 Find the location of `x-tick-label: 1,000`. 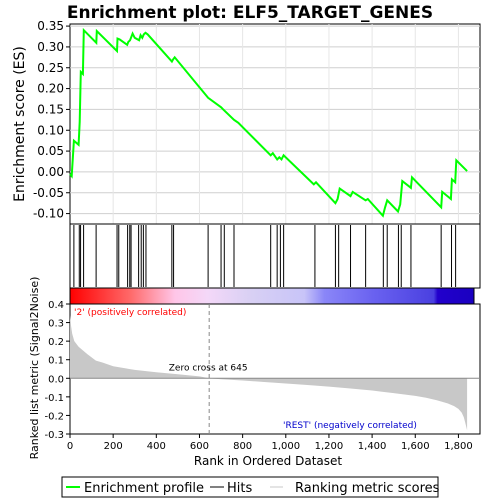

x-tick-label: 1,000 is located at coordinates (285, 446).